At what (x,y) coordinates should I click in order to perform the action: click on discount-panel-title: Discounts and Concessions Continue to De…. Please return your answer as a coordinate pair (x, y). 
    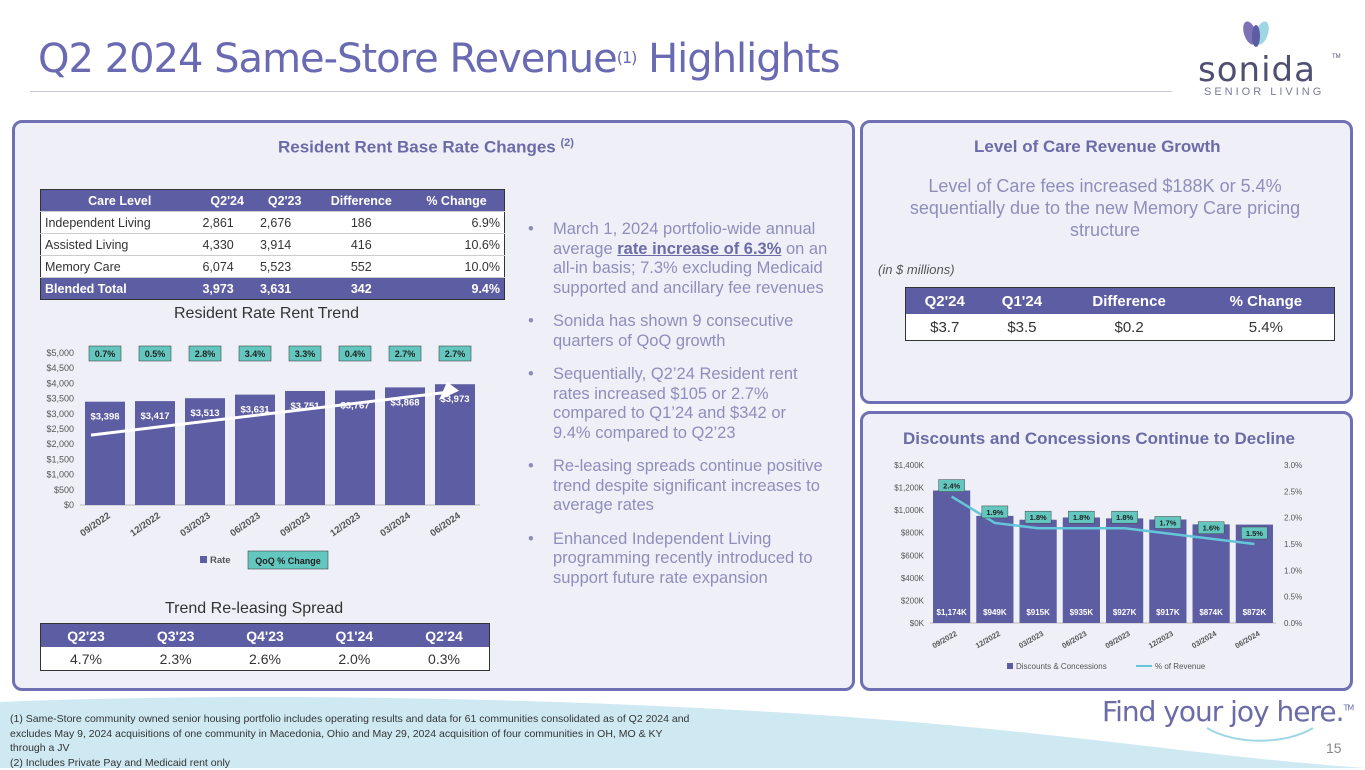
    Looking at the image, I should click on (1099, 439).